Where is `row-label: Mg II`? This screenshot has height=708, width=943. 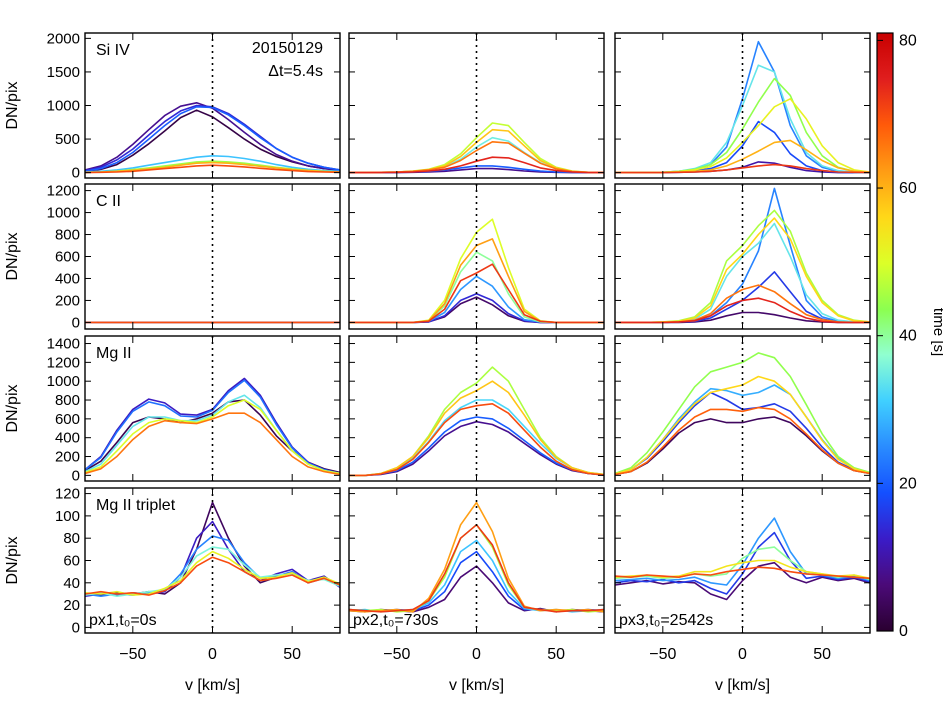 row-label: Mg II is located at coordinates (114, 353).